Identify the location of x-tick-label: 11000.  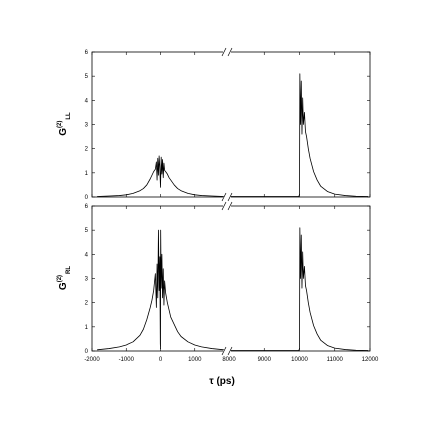
(335, 360).